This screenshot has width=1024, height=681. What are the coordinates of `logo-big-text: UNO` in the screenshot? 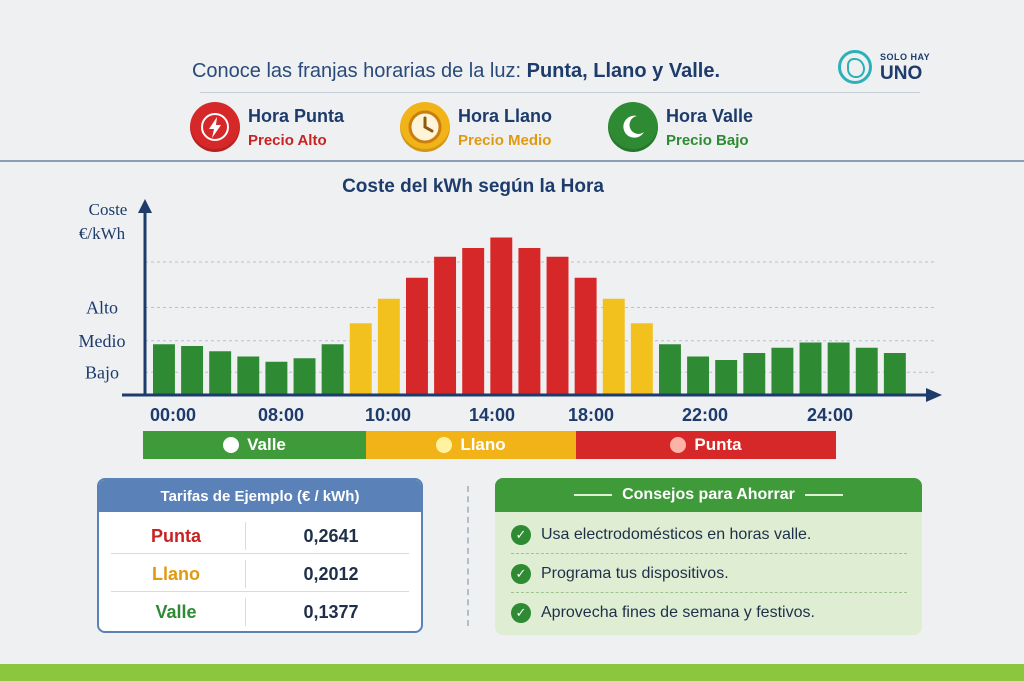 It's located at (901, 73).